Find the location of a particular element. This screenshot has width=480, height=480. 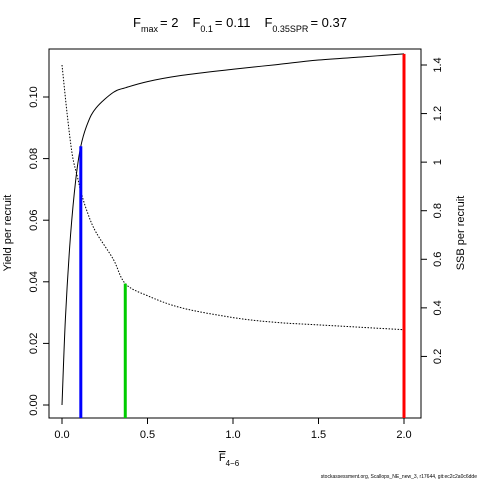

y-axis-left: 0.00 0.02 0.04 0.06 0.08 0.10 is located at coordinates (38, 251).